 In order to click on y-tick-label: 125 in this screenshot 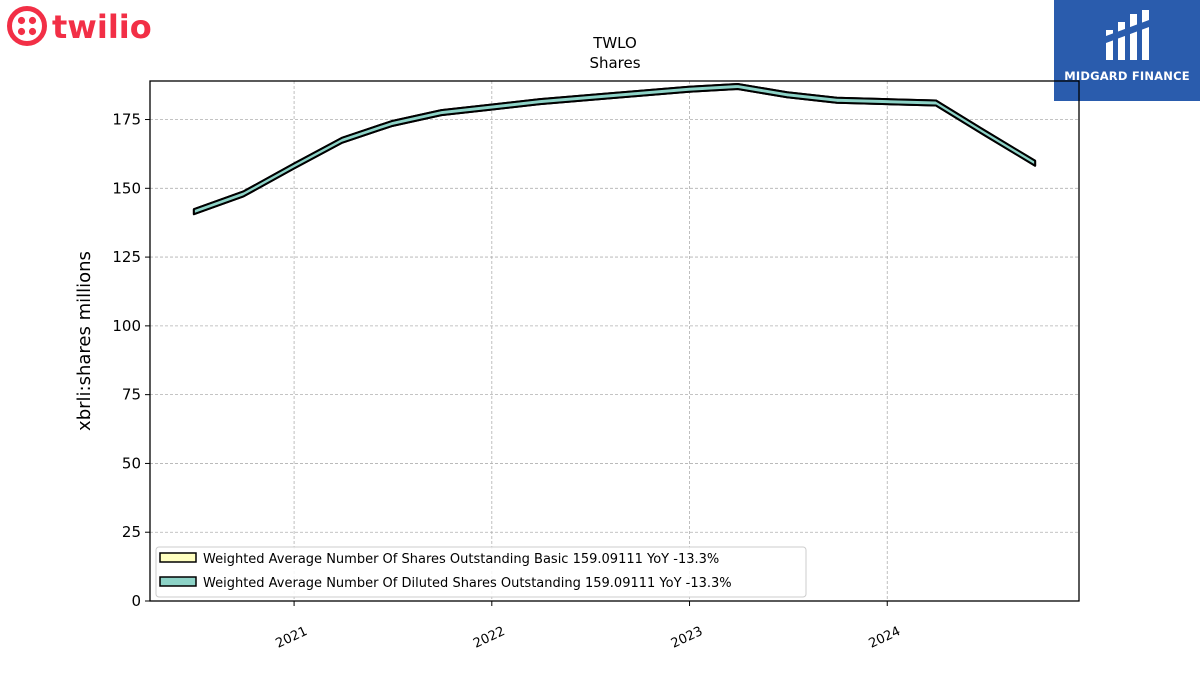, I will do `click(126, 257)`.